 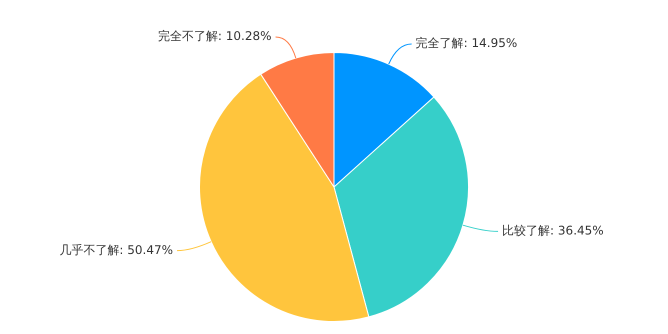 I want to click on slice-label: 几乎不了解: 50.47%, so click(x=116, y=249).